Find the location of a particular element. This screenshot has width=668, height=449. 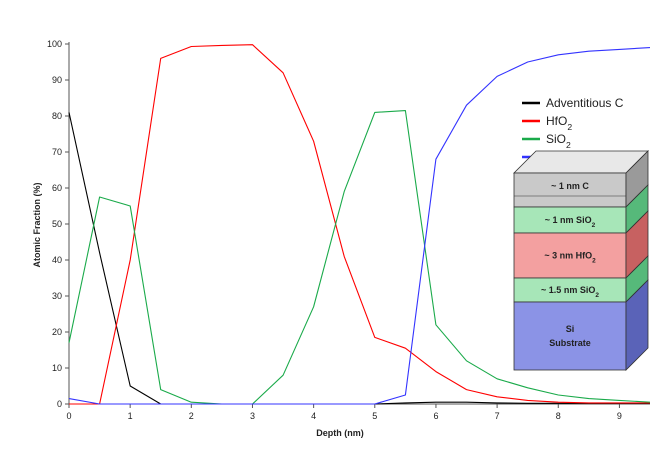

y-tick-label: 0 is located at coordinates (59, 404).